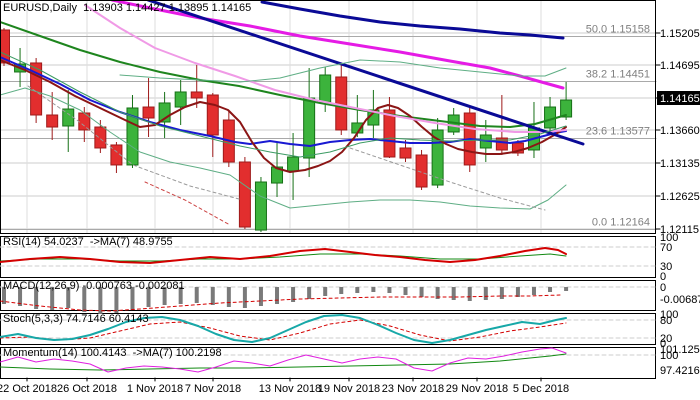 The width and height of the screenshot is (700, 400). I want to click on date-axis-label: 22 Oct 2018, so click(28, 389).